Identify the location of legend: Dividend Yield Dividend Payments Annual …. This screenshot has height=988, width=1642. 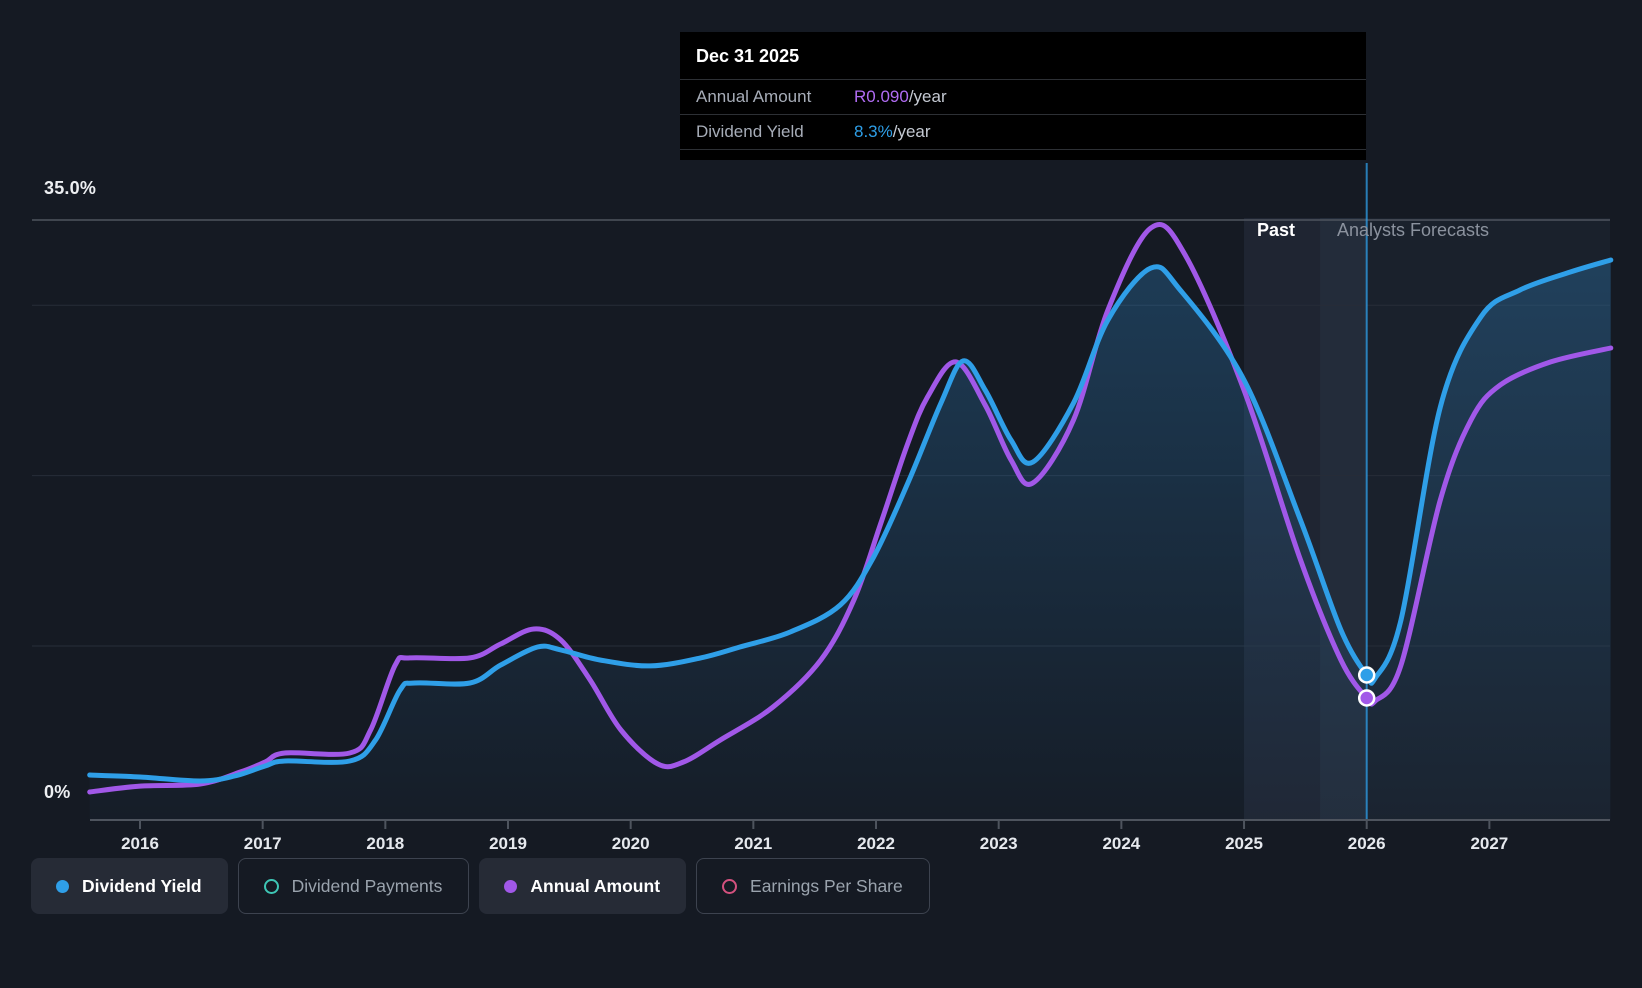
(480, 886).